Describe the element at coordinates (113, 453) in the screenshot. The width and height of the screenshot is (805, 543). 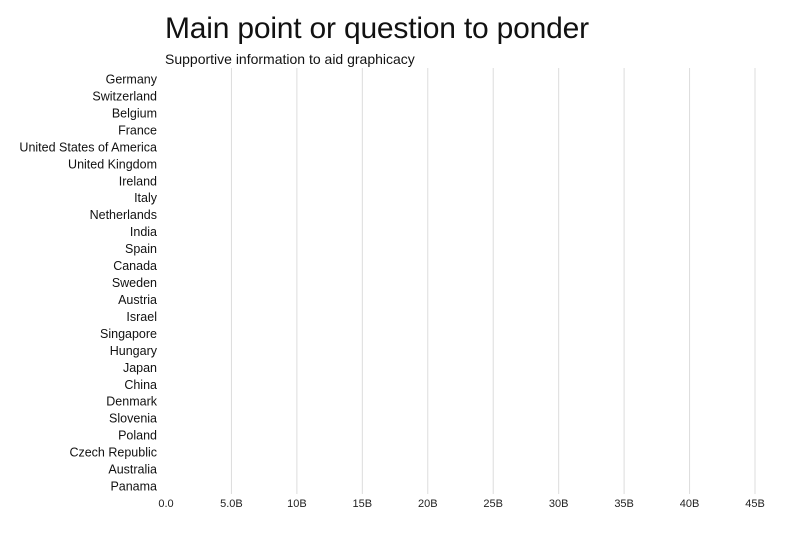
I see `category-label: Czech Republic` at that location.